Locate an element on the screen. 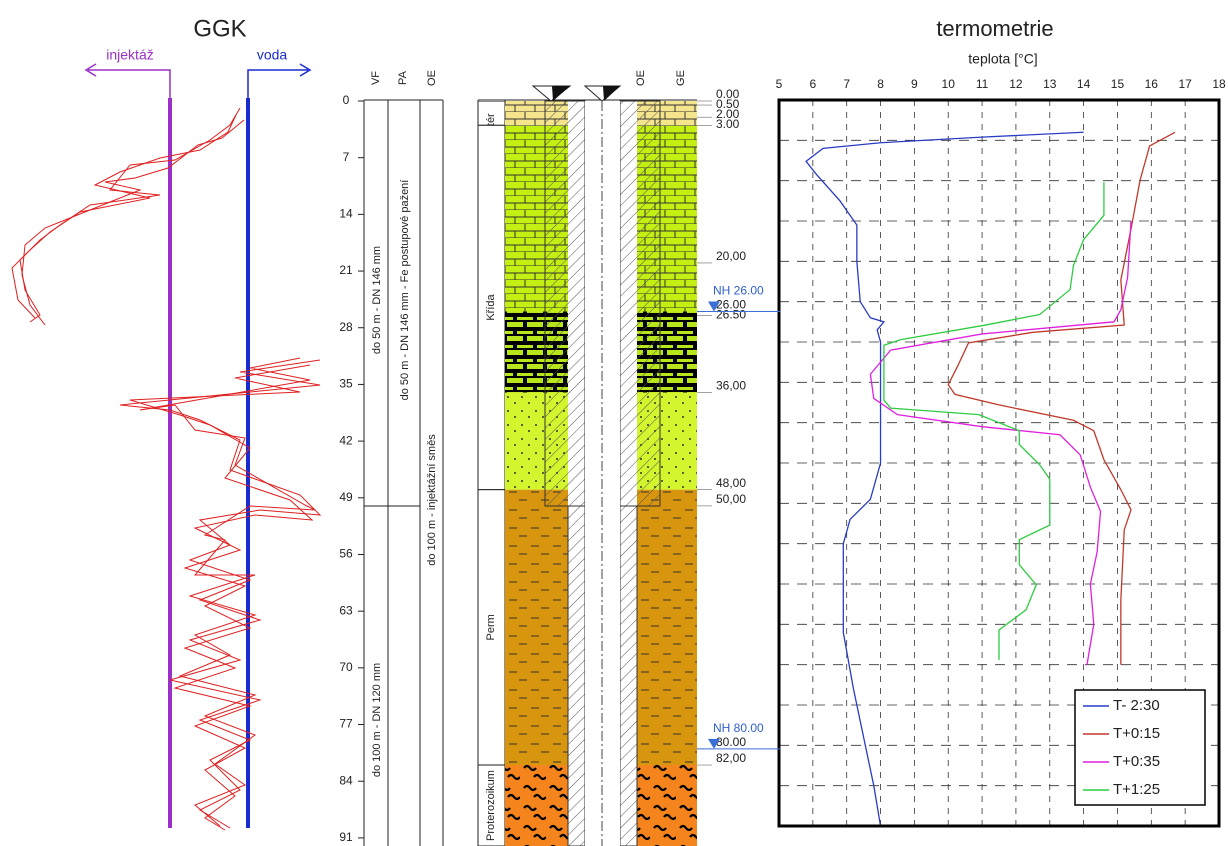 This screenshot has height=846, width=1228. depth-label: 48,00 is located at coordinates (731, 483).